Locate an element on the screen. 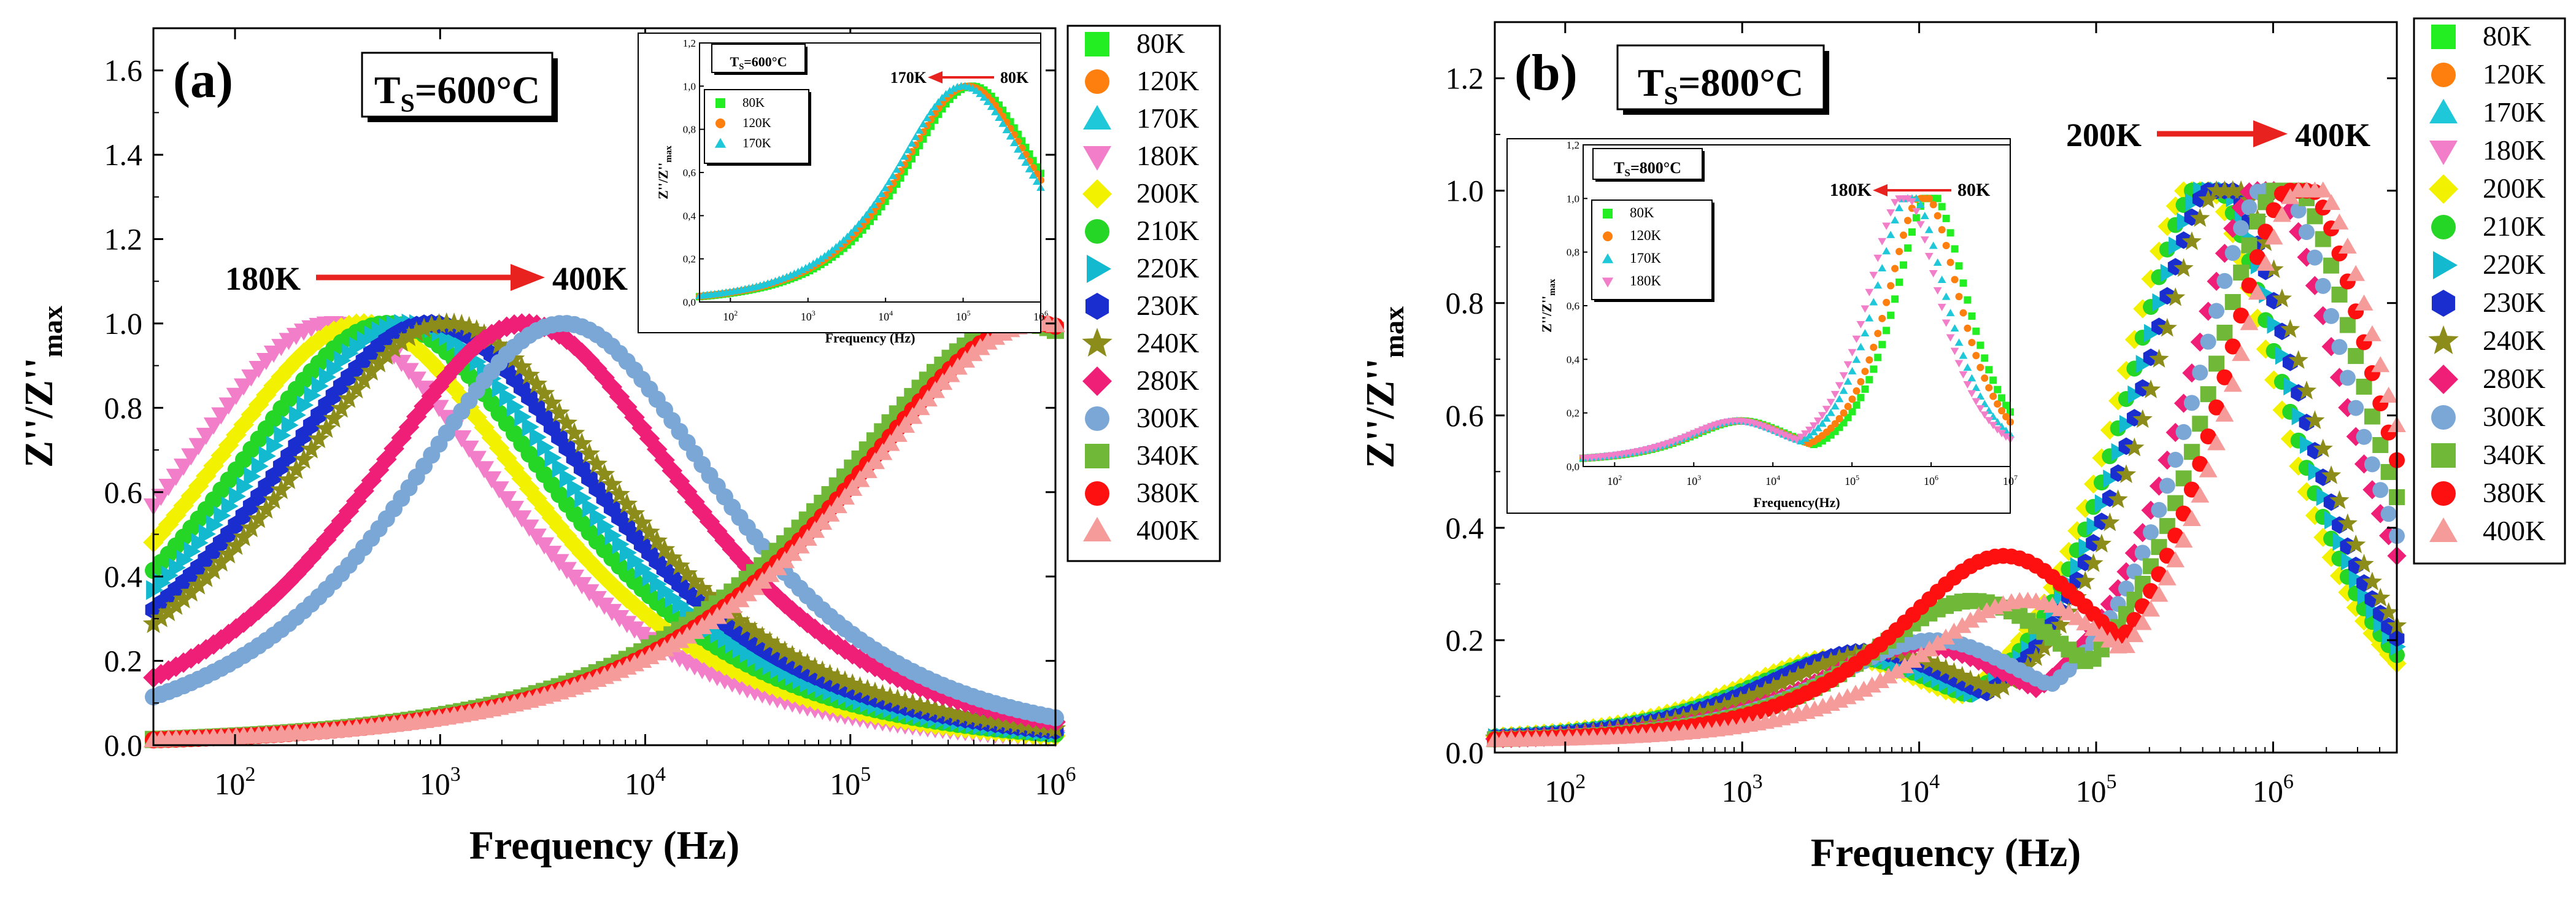 The height and width of the screenshot is (914, 2576). legend-item-210K: 210K is located at coordinates (2488, 227).